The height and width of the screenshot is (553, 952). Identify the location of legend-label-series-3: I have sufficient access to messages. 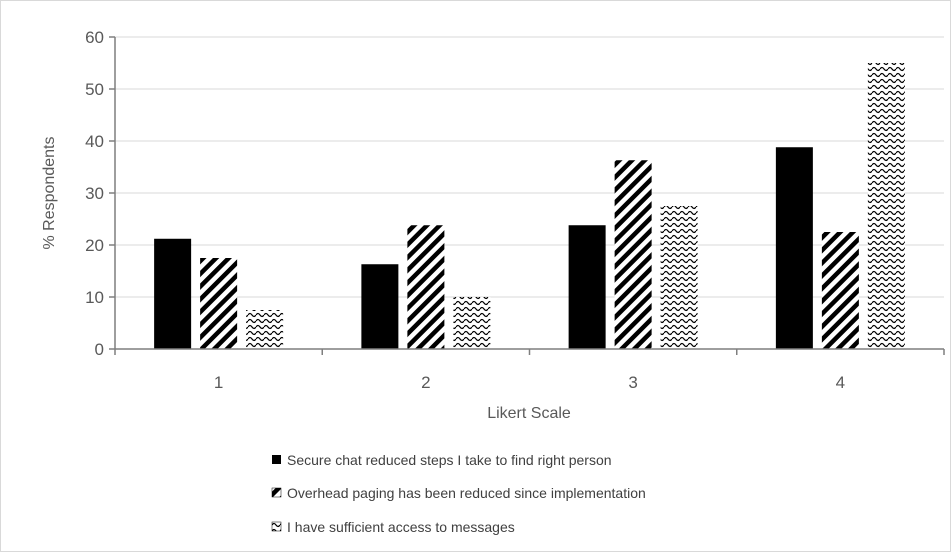
(401, 527).